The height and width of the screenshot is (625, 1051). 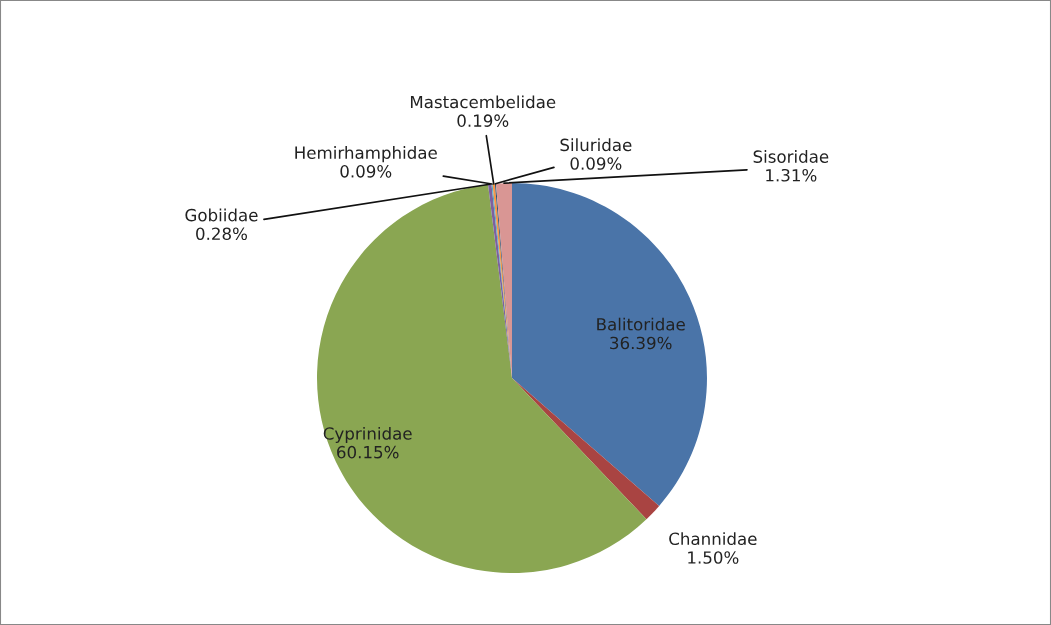 I want to click on slice-label: Sisoridae, so click(x=791, y=156).